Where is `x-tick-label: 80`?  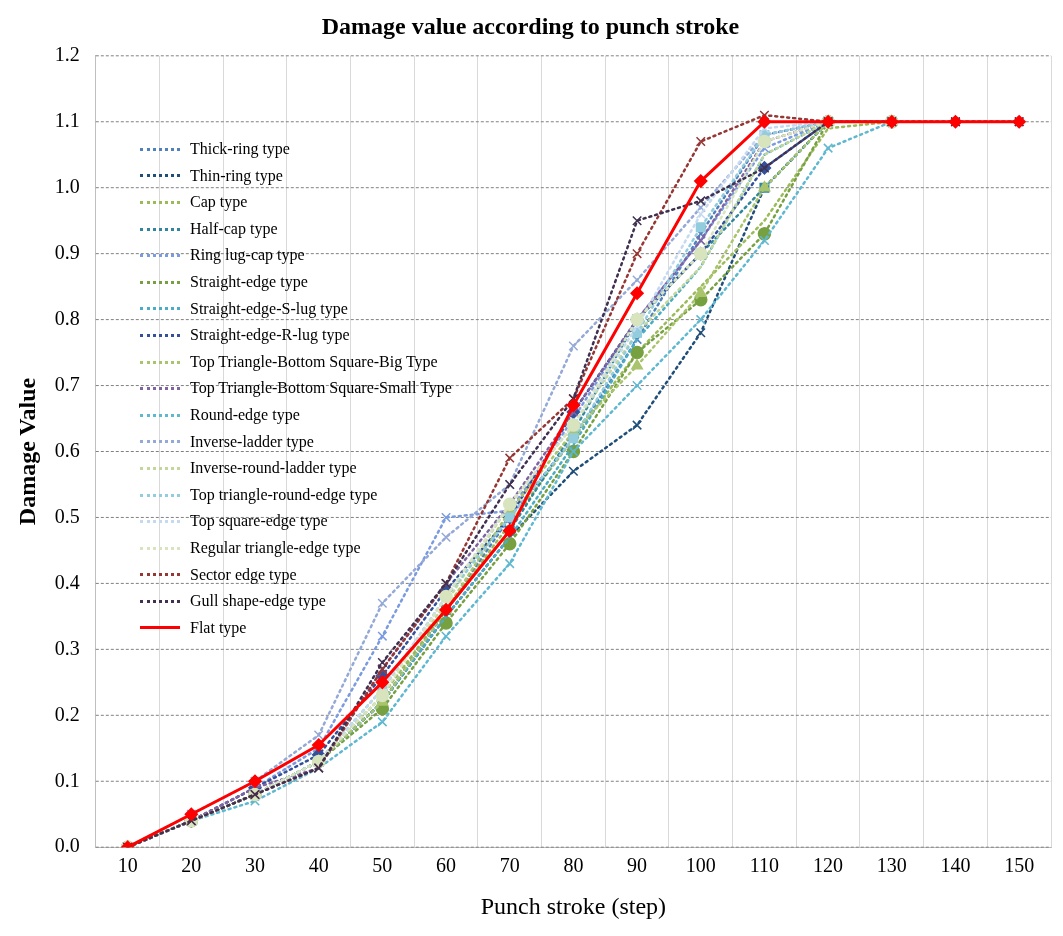 x-tick-label: 80 is located at coordinates (573, 865).